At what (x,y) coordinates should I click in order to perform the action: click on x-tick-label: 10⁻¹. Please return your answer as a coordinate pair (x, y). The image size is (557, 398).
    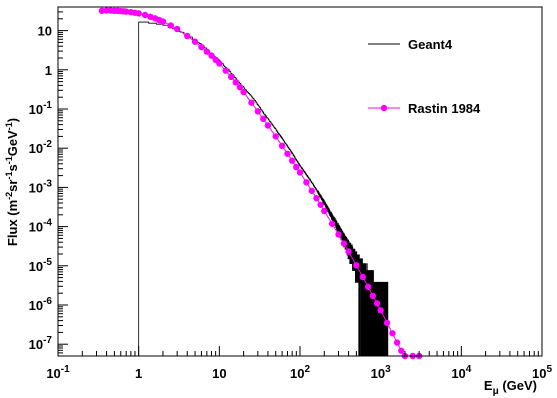
    Looking at the image, I should click on (58, 372).